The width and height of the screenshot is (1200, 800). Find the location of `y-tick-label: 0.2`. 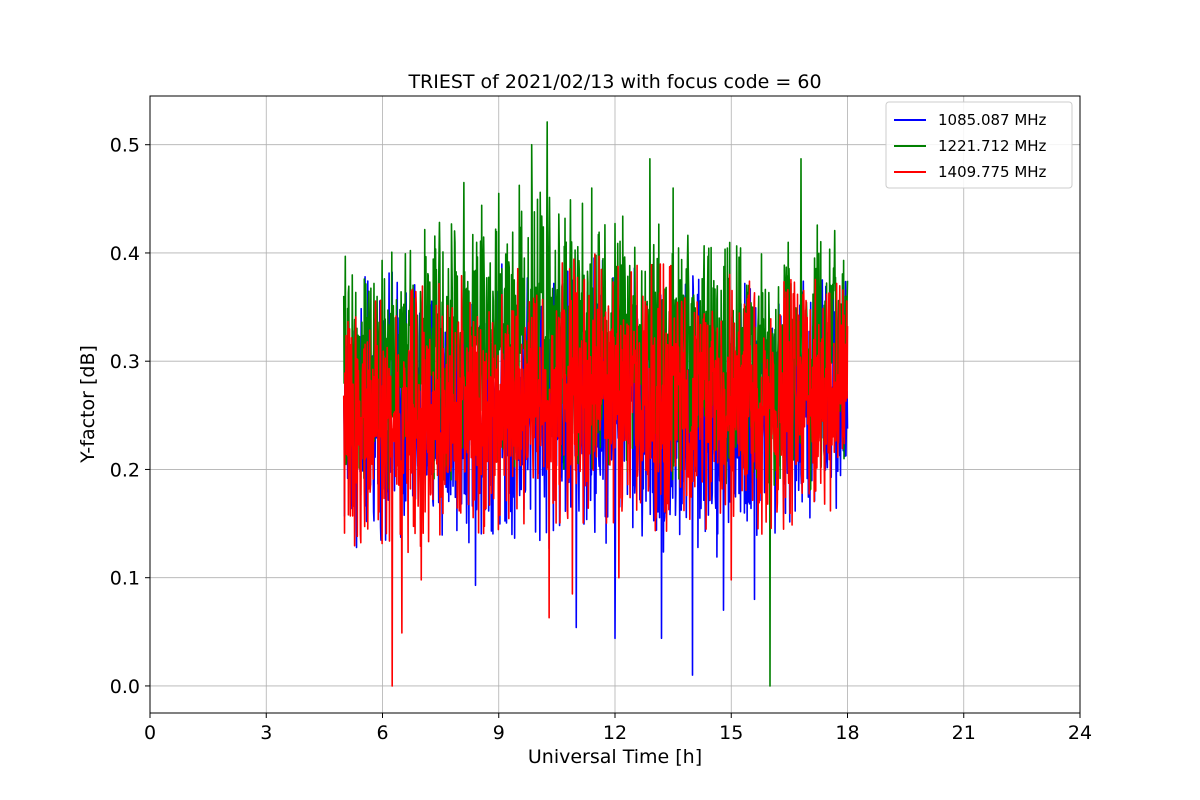

y-tick-label: 0.2 is located at coordinates (125, 470).